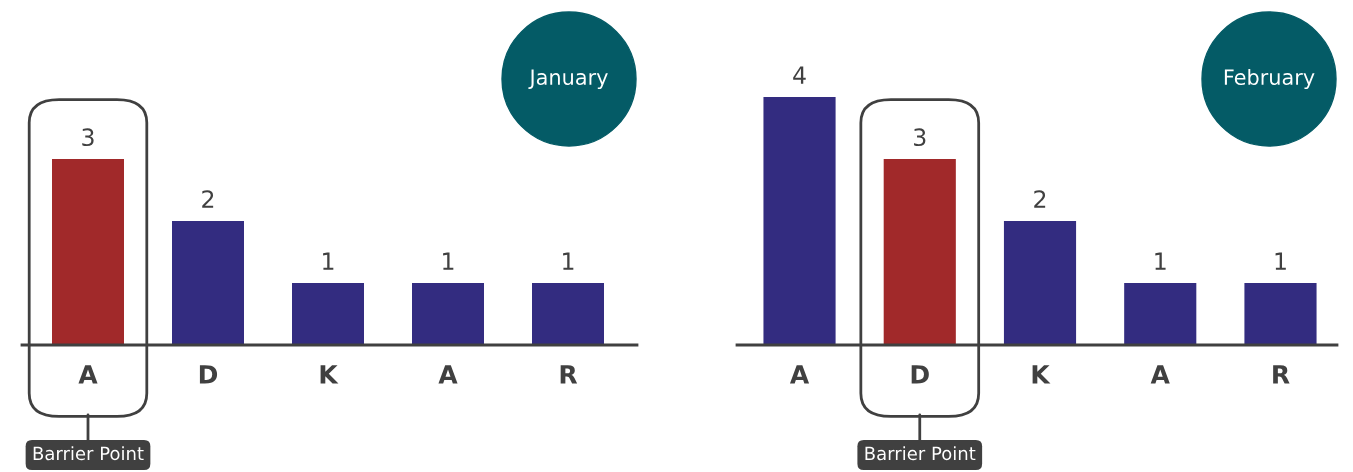  I want to click on chart-title: January, so click(568, 79).